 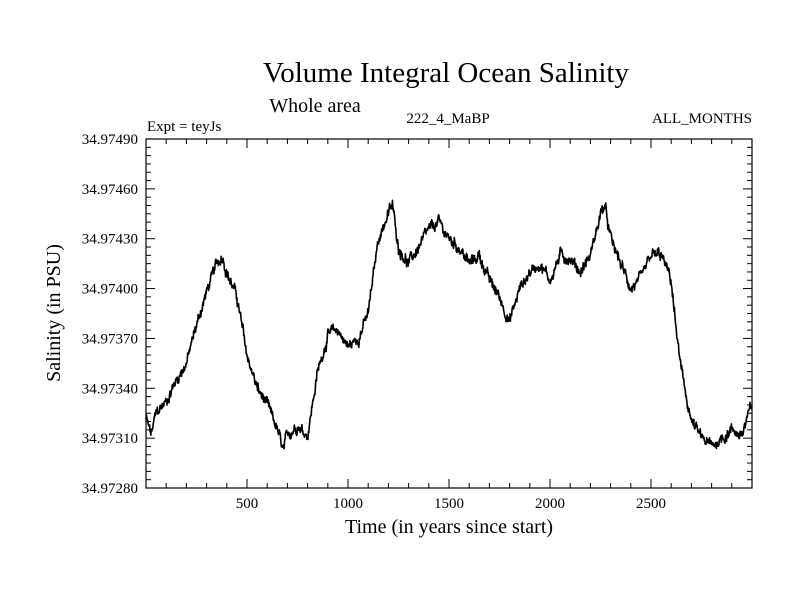 I want to click on x-tick-label: 2500, so click(x=651, y=504).